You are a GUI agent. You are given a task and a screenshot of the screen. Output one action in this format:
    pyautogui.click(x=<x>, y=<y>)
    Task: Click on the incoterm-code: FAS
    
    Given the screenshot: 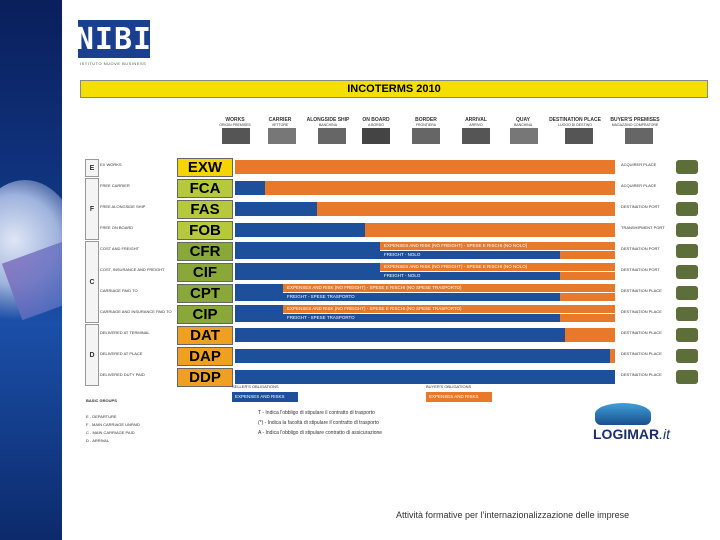 What is the action you would take?
    pyautogui.click(x=205, y=209)
    